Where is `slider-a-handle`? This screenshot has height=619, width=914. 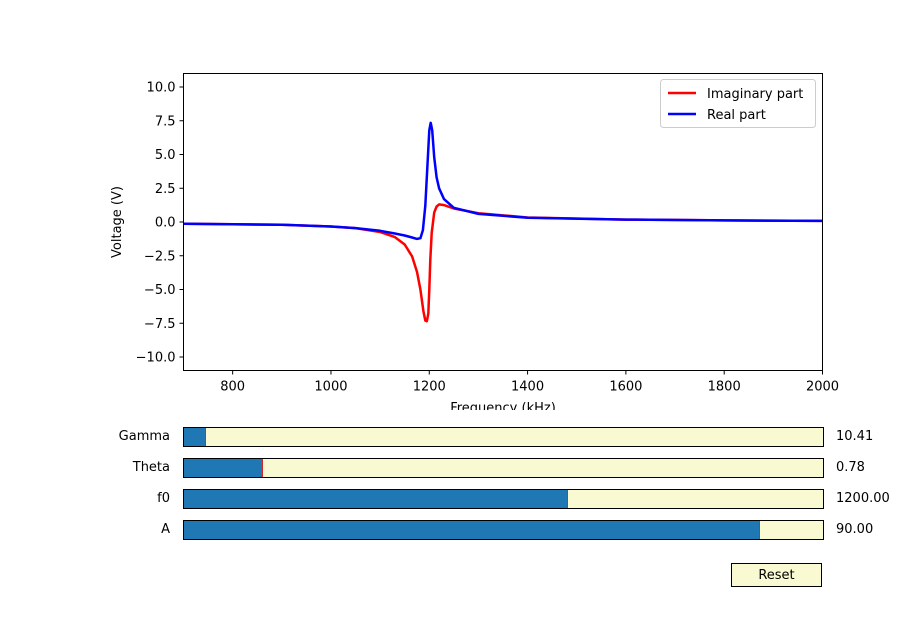
slider-a-handle is located at coordinates (759, 530).